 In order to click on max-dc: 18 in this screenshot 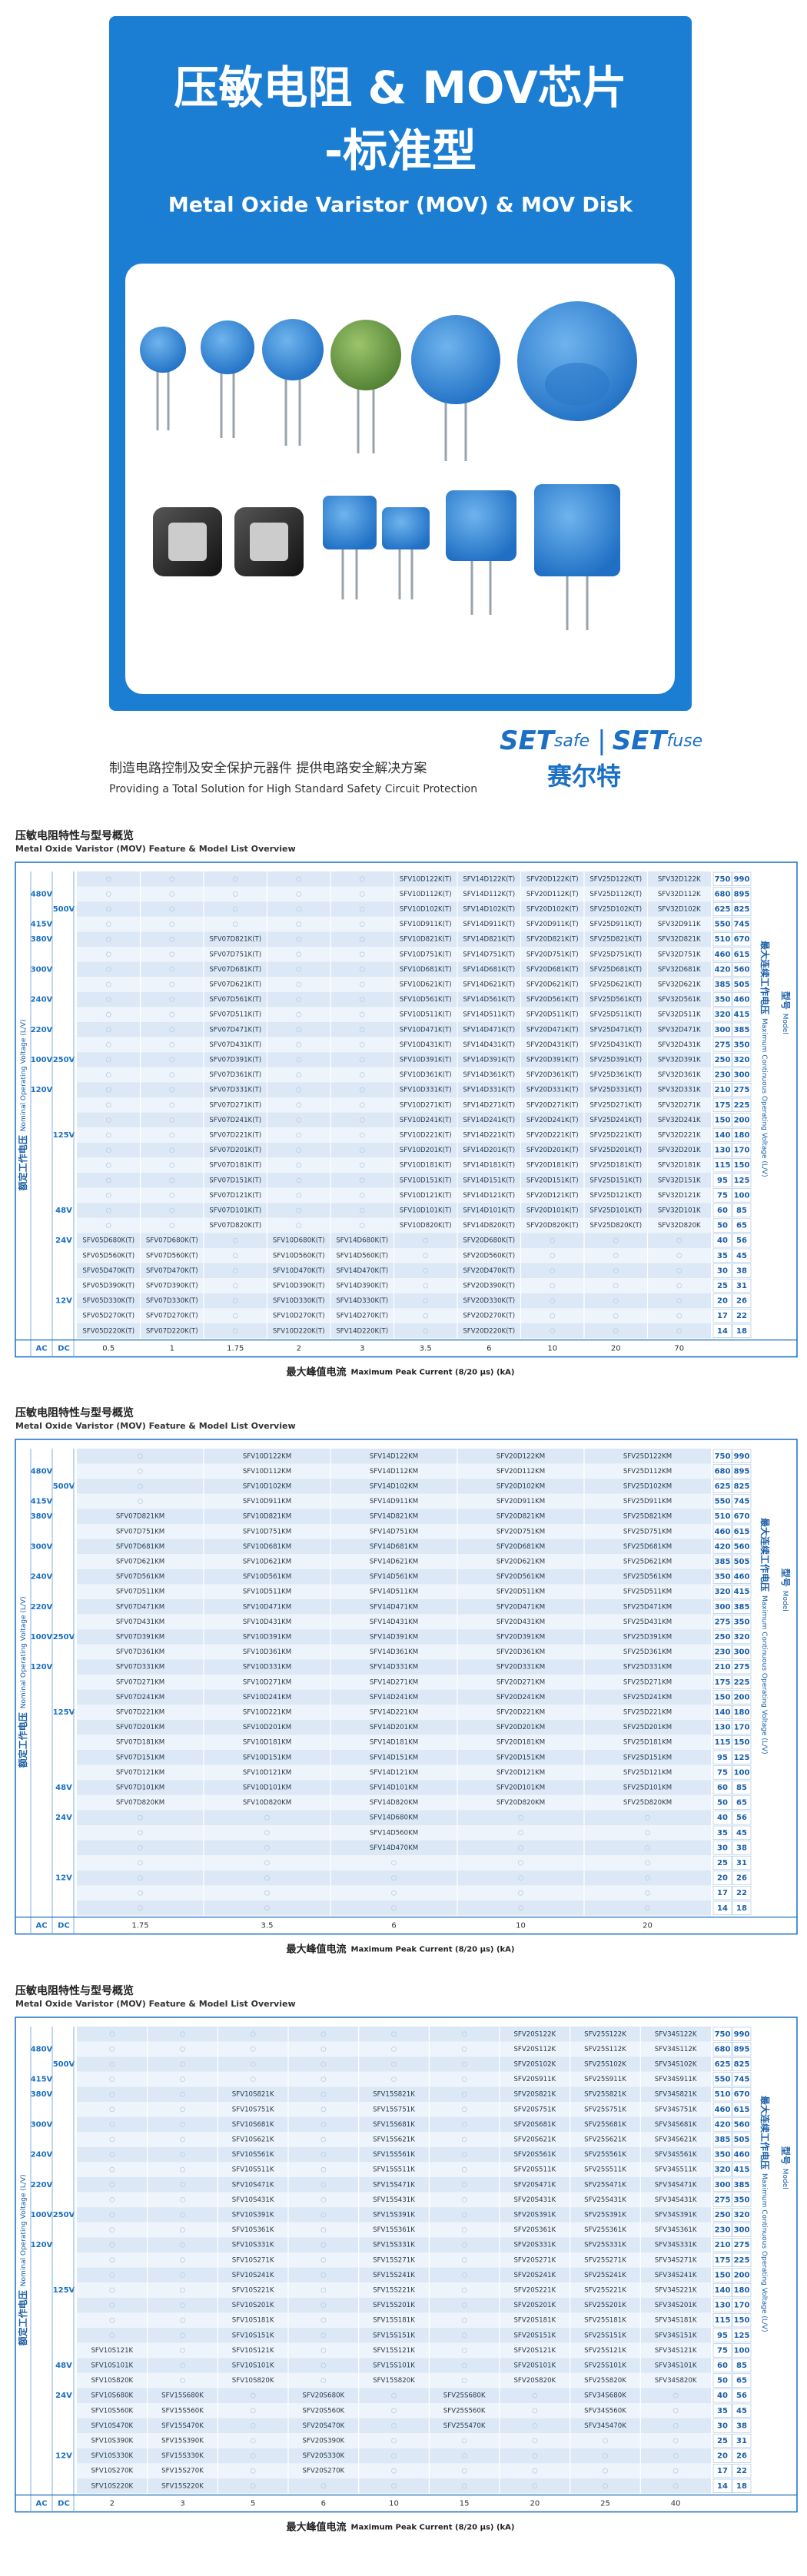, I will do `click(741, 2486)`.